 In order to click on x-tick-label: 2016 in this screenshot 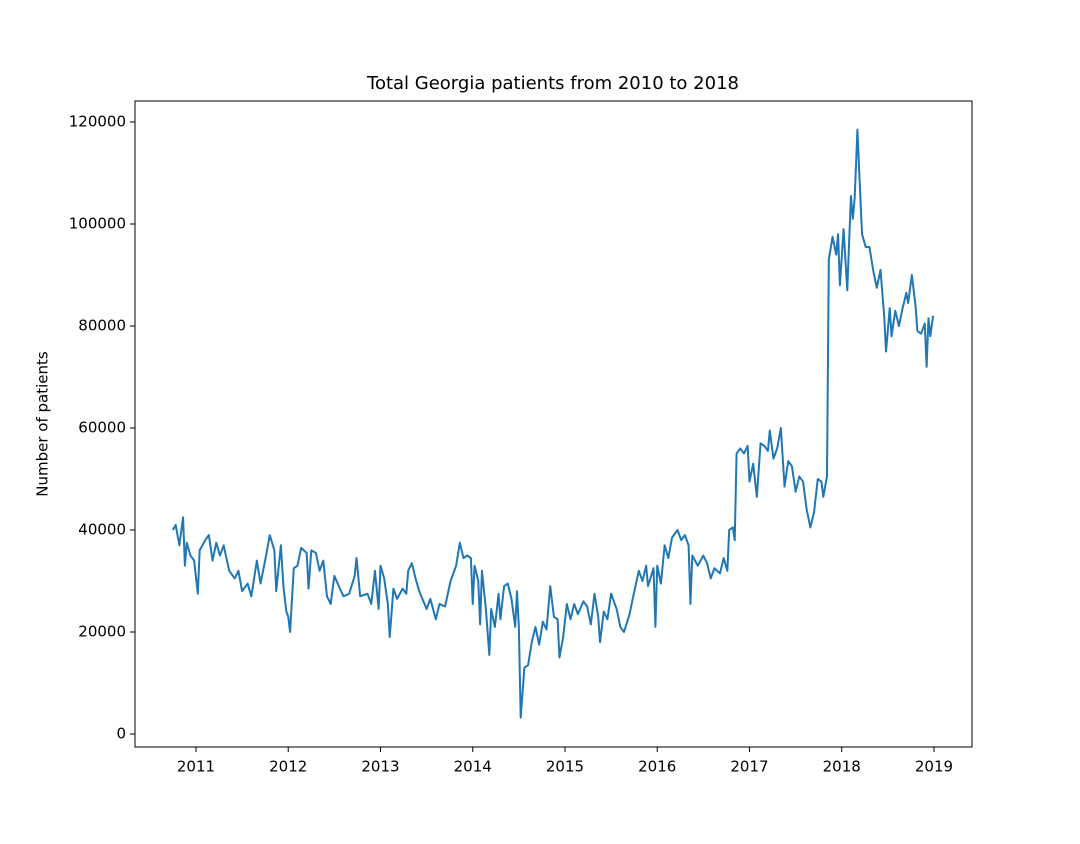, I will do `click(657, 767)`.